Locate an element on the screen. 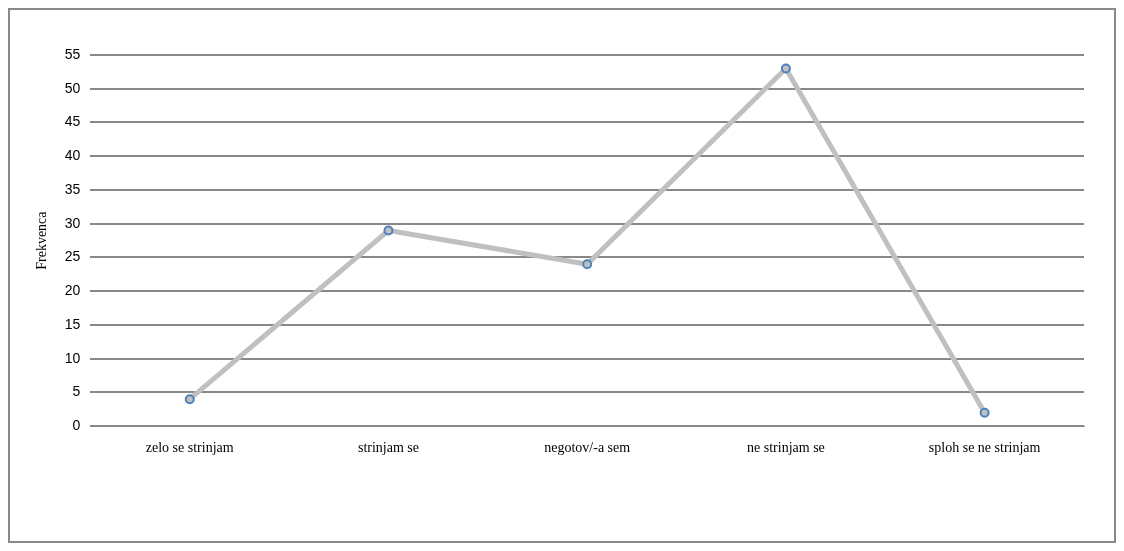  y-tick-label: 20 is located at coordinates (72, 290).